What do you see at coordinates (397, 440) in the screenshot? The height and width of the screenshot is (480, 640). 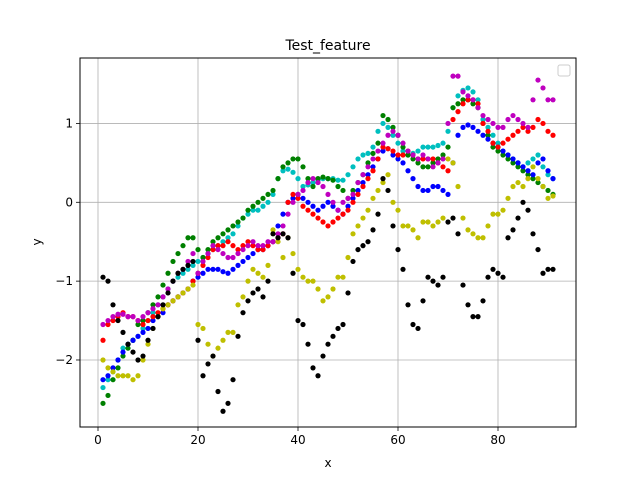 I see `x-tick-label: 60` at bounding box center [397, 440].